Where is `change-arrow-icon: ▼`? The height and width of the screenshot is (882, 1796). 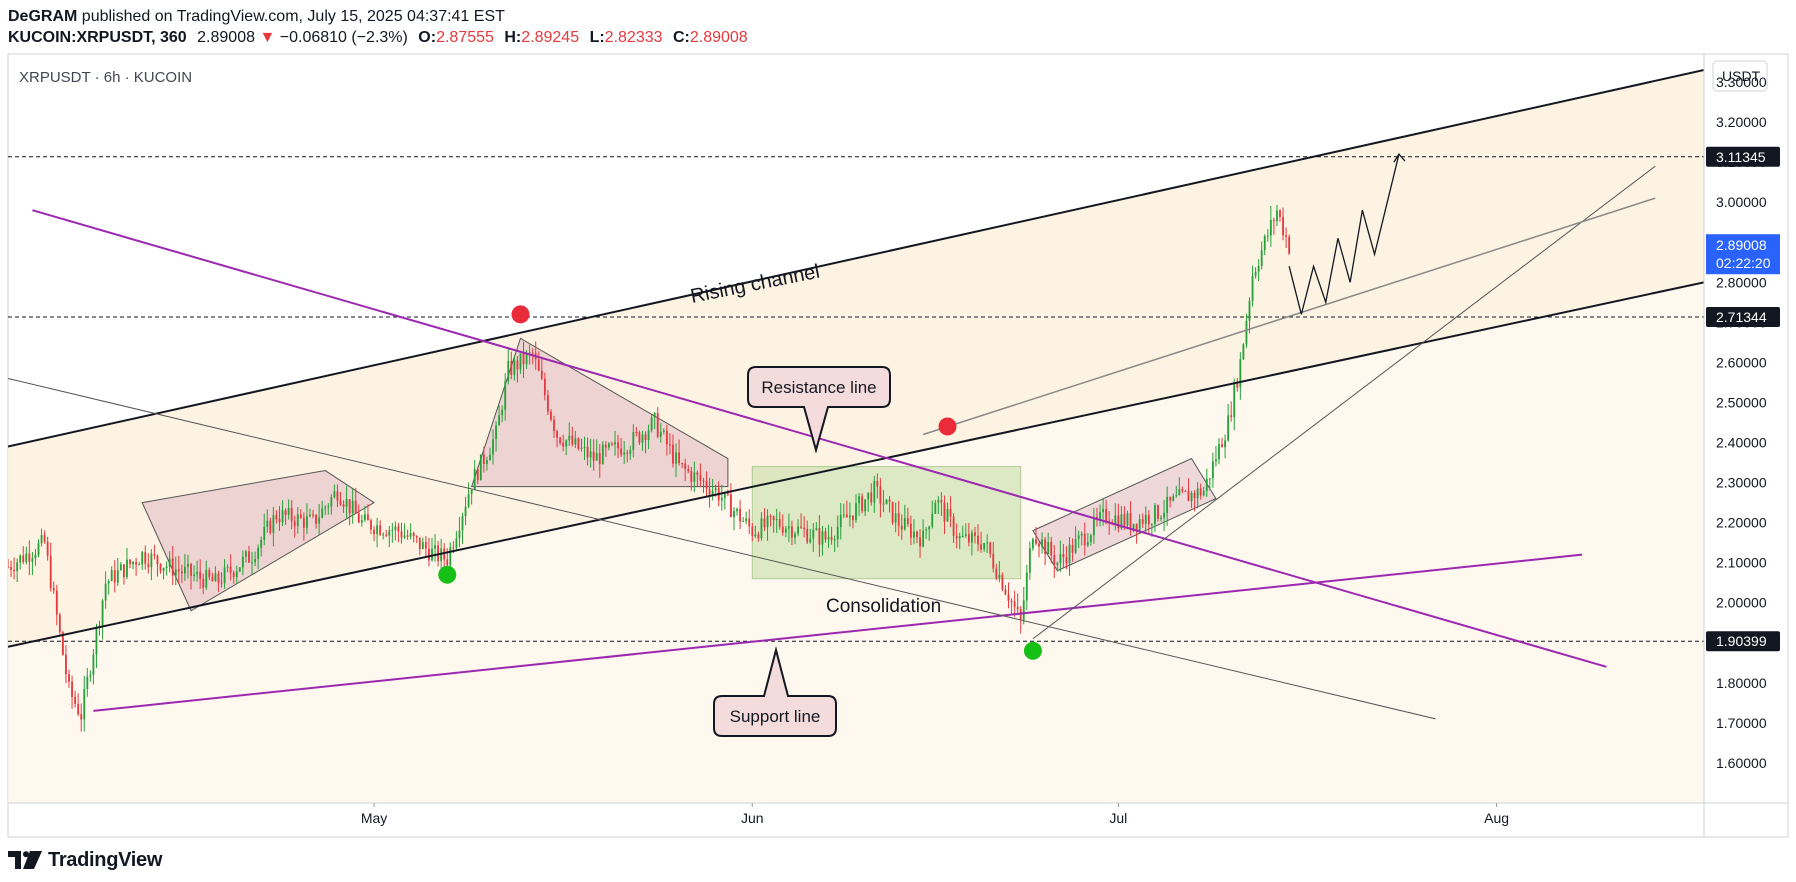 change-arrow-icon: ▼ is located at coordinates (267, 37).